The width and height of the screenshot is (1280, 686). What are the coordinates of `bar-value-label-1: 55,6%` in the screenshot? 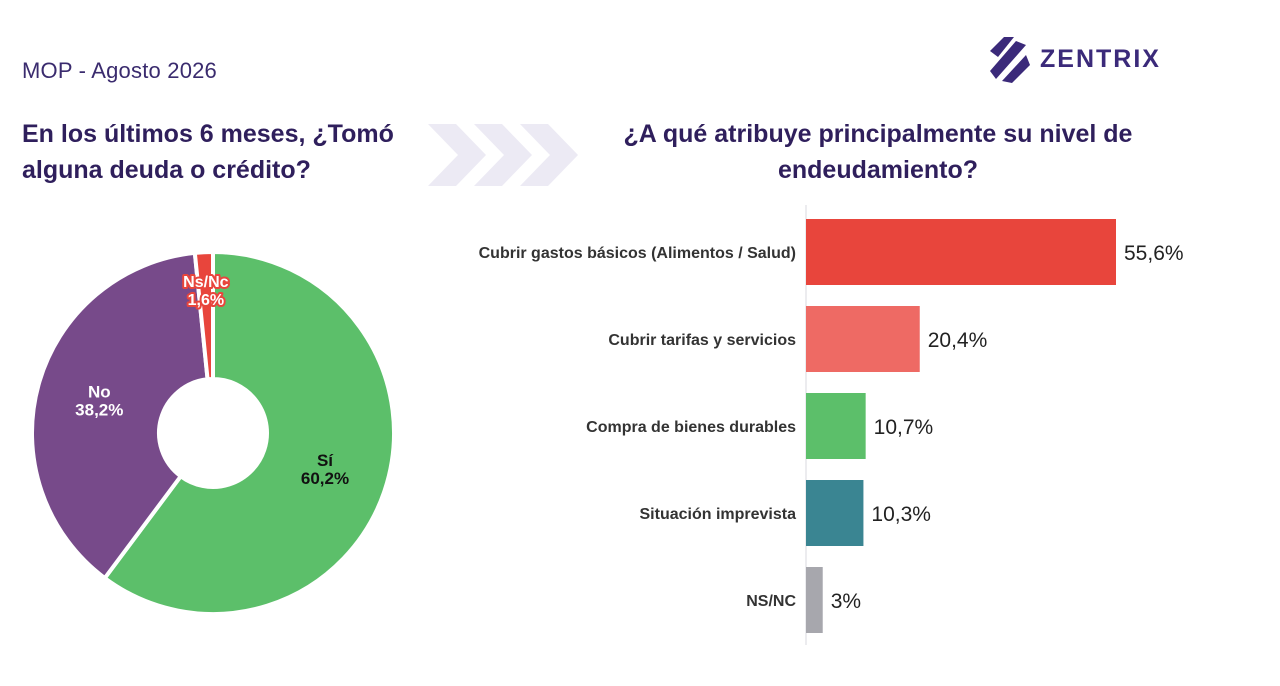 It's located at (1154, 253).